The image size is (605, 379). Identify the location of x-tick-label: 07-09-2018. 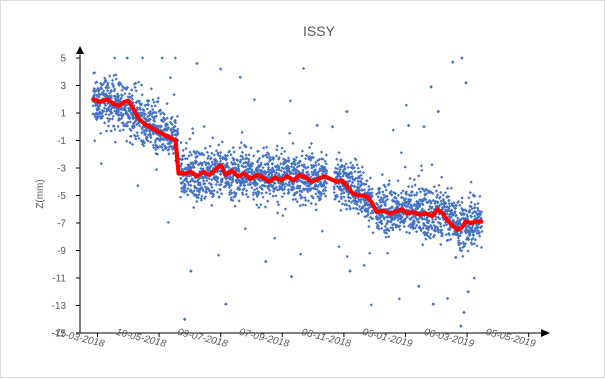
(264, 338).